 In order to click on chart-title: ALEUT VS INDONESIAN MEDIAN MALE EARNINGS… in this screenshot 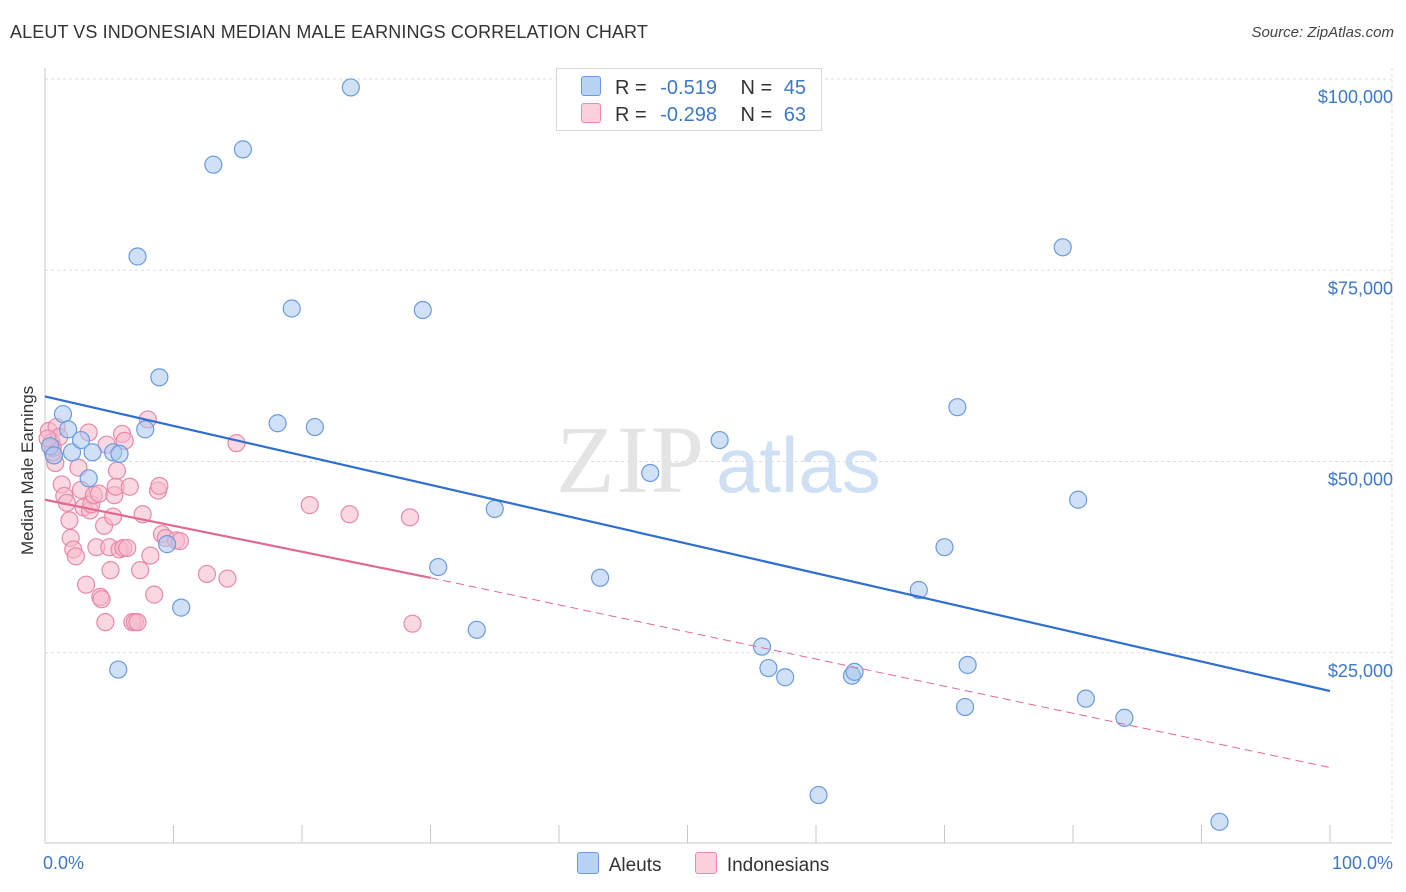, I will do `click(329, 32)`.